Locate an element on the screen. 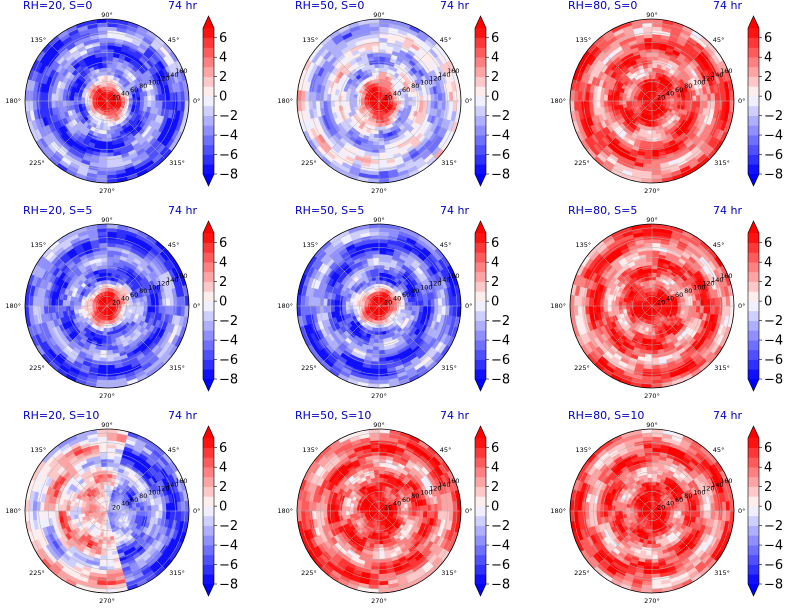 The image size is (787, 614). angle-tick-label: 315° is located at coordinates (722, 163).